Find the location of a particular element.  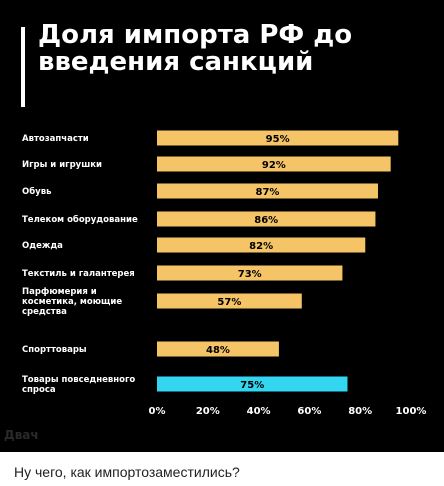

category-label: Текстиль и галантерея is located at coordinates (78, 274).